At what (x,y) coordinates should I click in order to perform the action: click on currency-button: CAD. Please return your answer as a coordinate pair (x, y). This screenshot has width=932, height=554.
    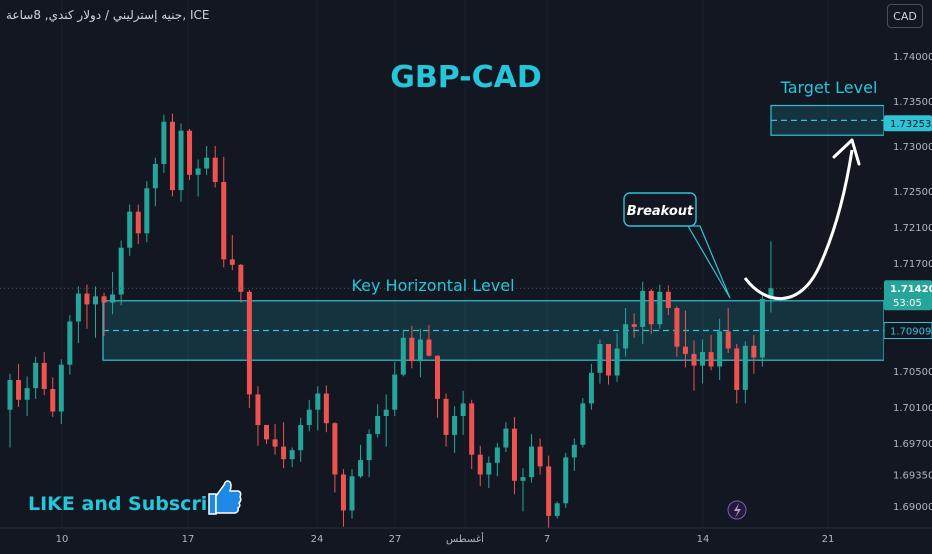
    Looking at the image, I should click on (905, 16).